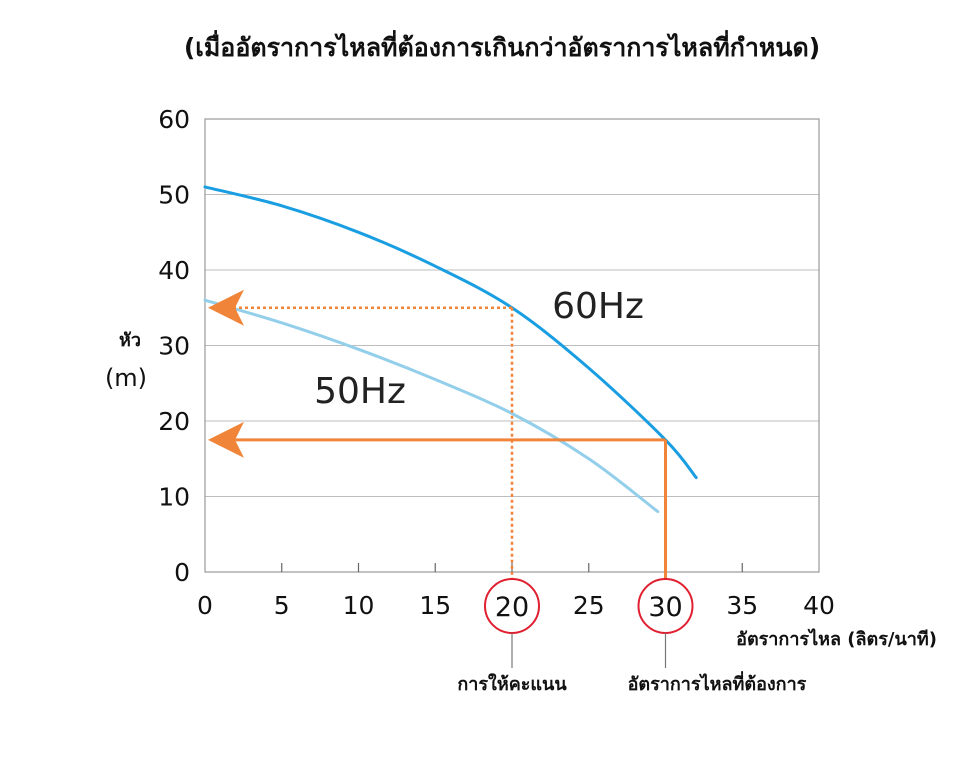 This screenshot has width=954, height=778. Describe the element at coordinates (226, 439) in the screenshot. I see `required-head-arrow` at that location.